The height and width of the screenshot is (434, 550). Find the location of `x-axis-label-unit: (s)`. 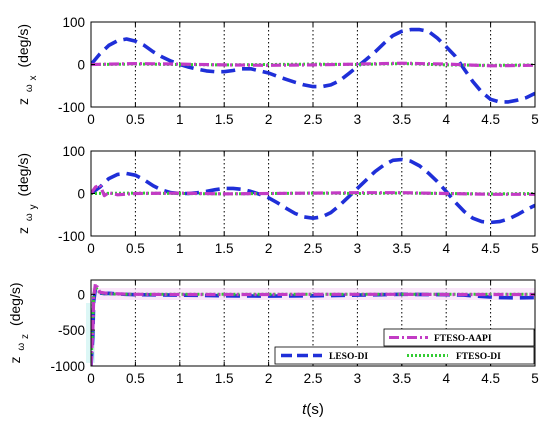

x-axis-label-unit: (s) is located at coordinates (315, 409).